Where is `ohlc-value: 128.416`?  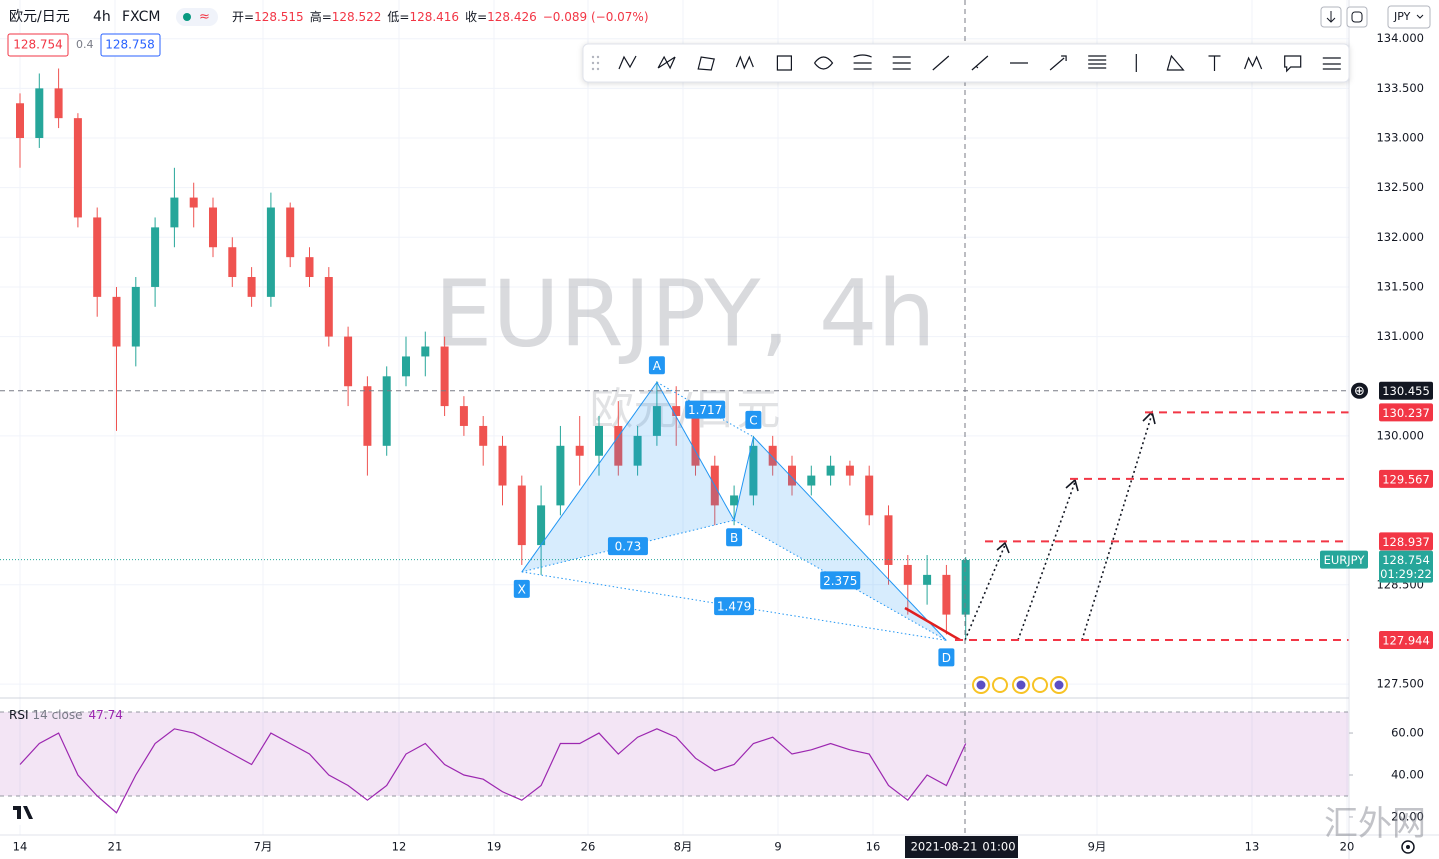 ohlc-value: 128.416 is located at coordinates (434, 17).